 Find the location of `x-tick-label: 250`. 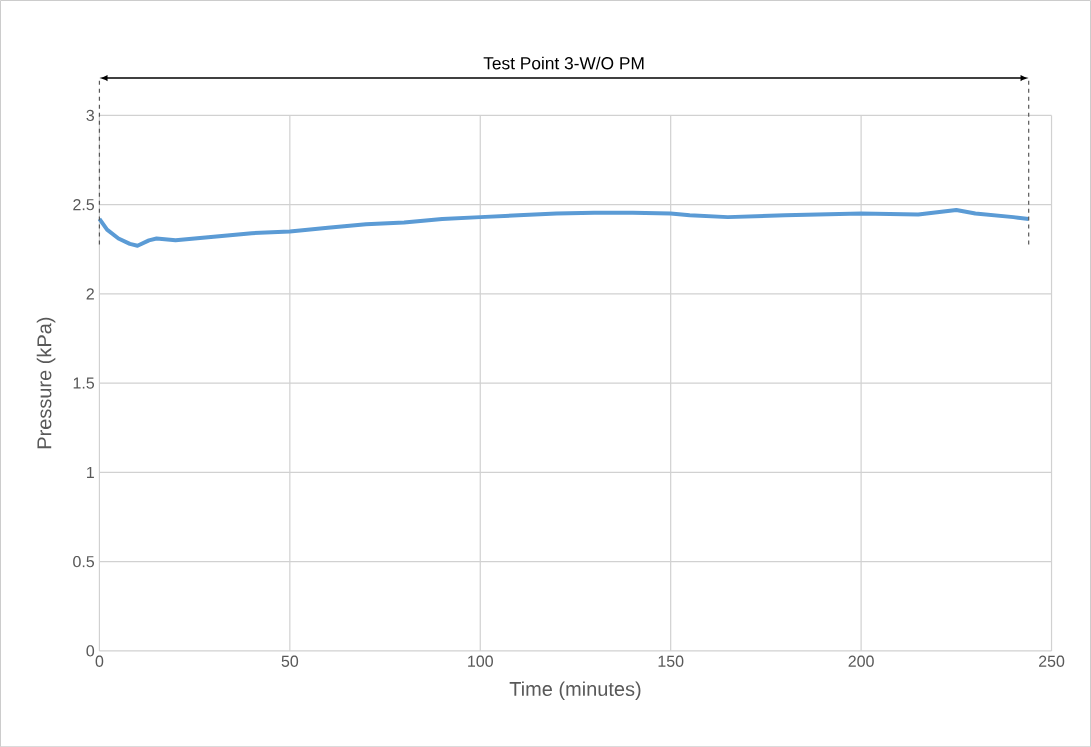

x-tick-label: 250 is located at coordinates (1052, 661).